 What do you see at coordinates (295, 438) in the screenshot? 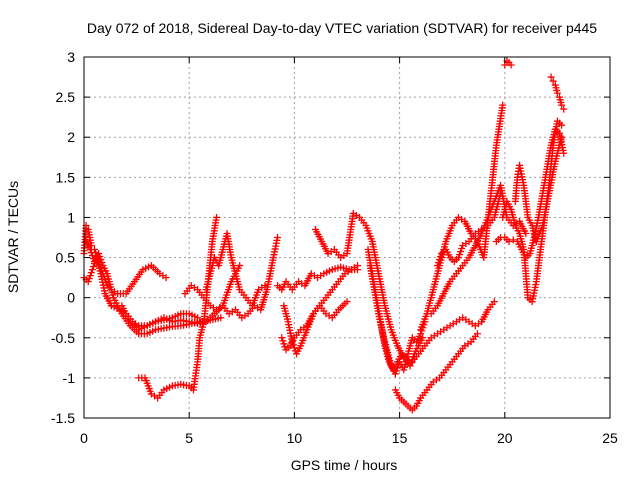
I see `x-tick-label: 10` at bounding box center [295, 438].